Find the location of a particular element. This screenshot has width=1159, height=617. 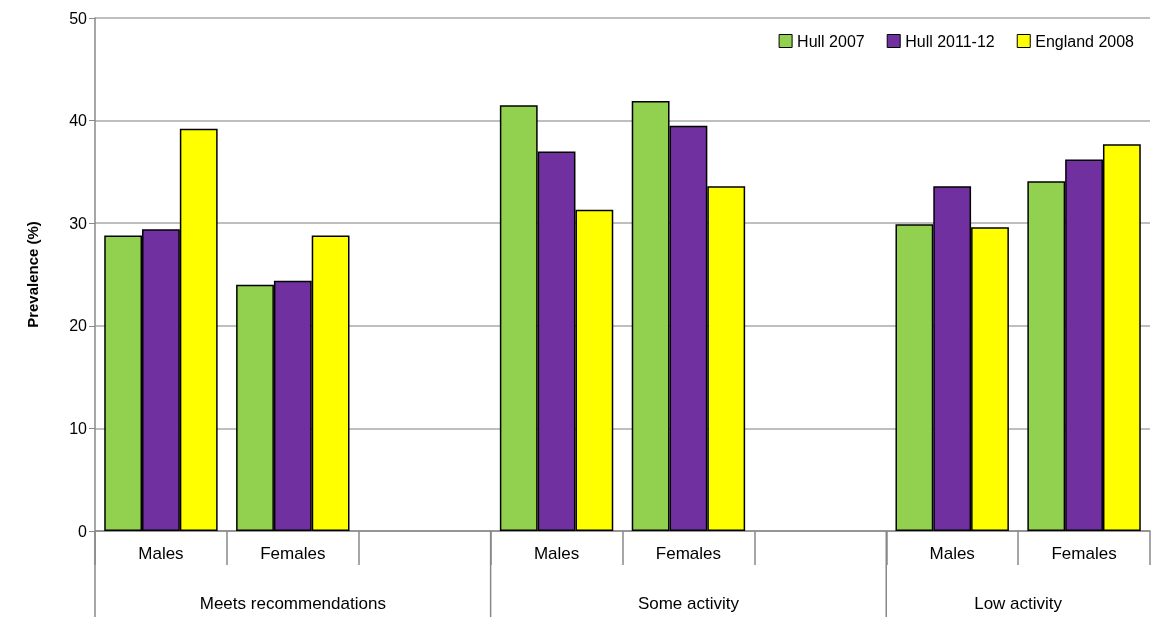

text: Low activity is located at coordinates (1018, 603).